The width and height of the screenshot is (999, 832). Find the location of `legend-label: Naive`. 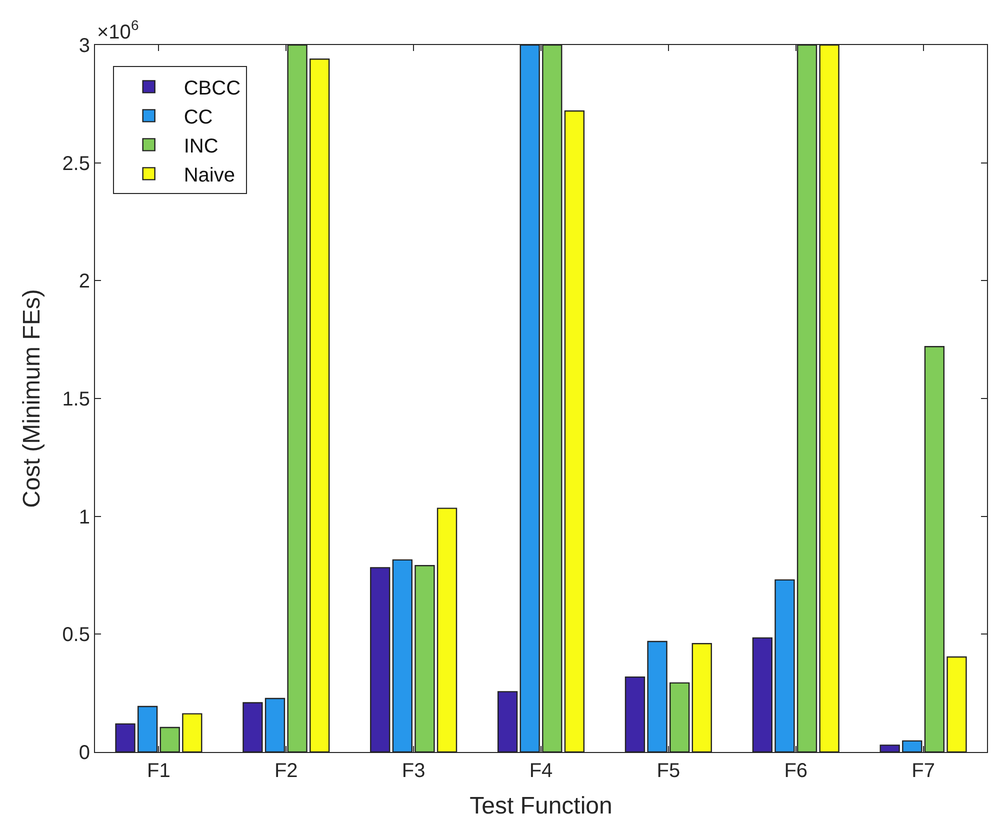

legend-label: Naive is located at coordinates (209, 175).